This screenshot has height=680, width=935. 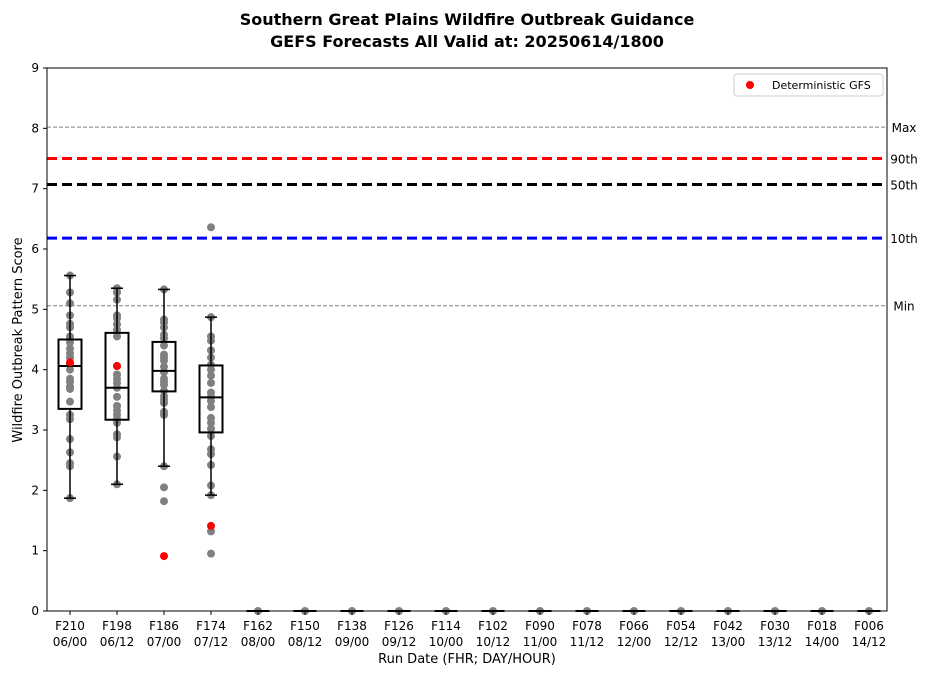 I want to click on x-tick-label-date: 12/00, so click(x=634, y=642).